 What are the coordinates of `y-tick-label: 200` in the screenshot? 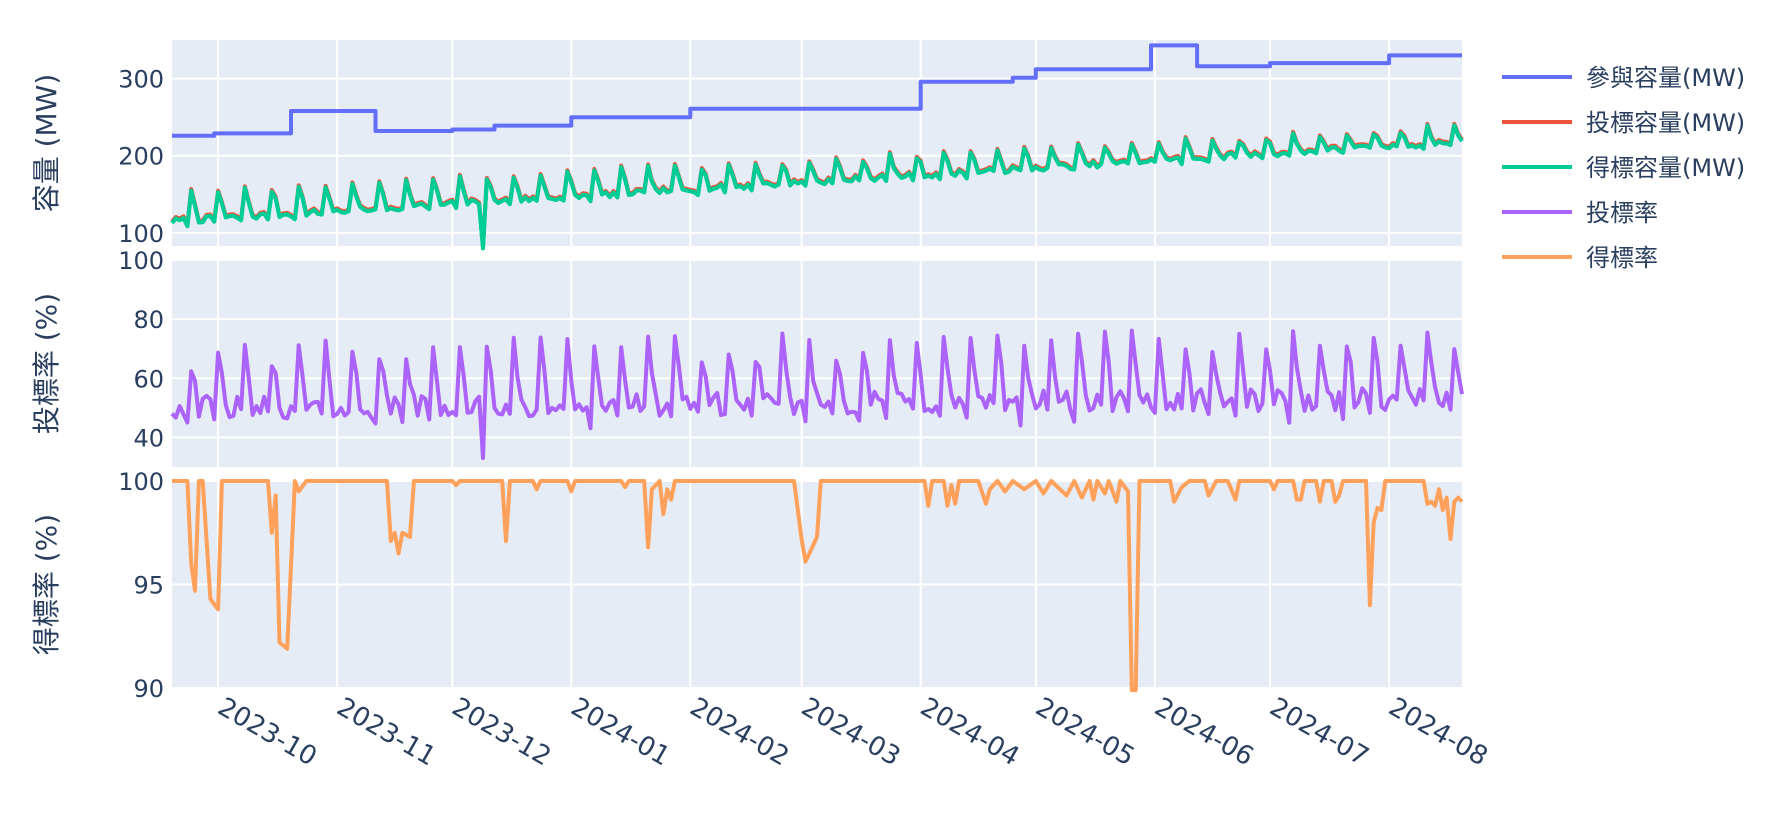 It's located at (141, 157).